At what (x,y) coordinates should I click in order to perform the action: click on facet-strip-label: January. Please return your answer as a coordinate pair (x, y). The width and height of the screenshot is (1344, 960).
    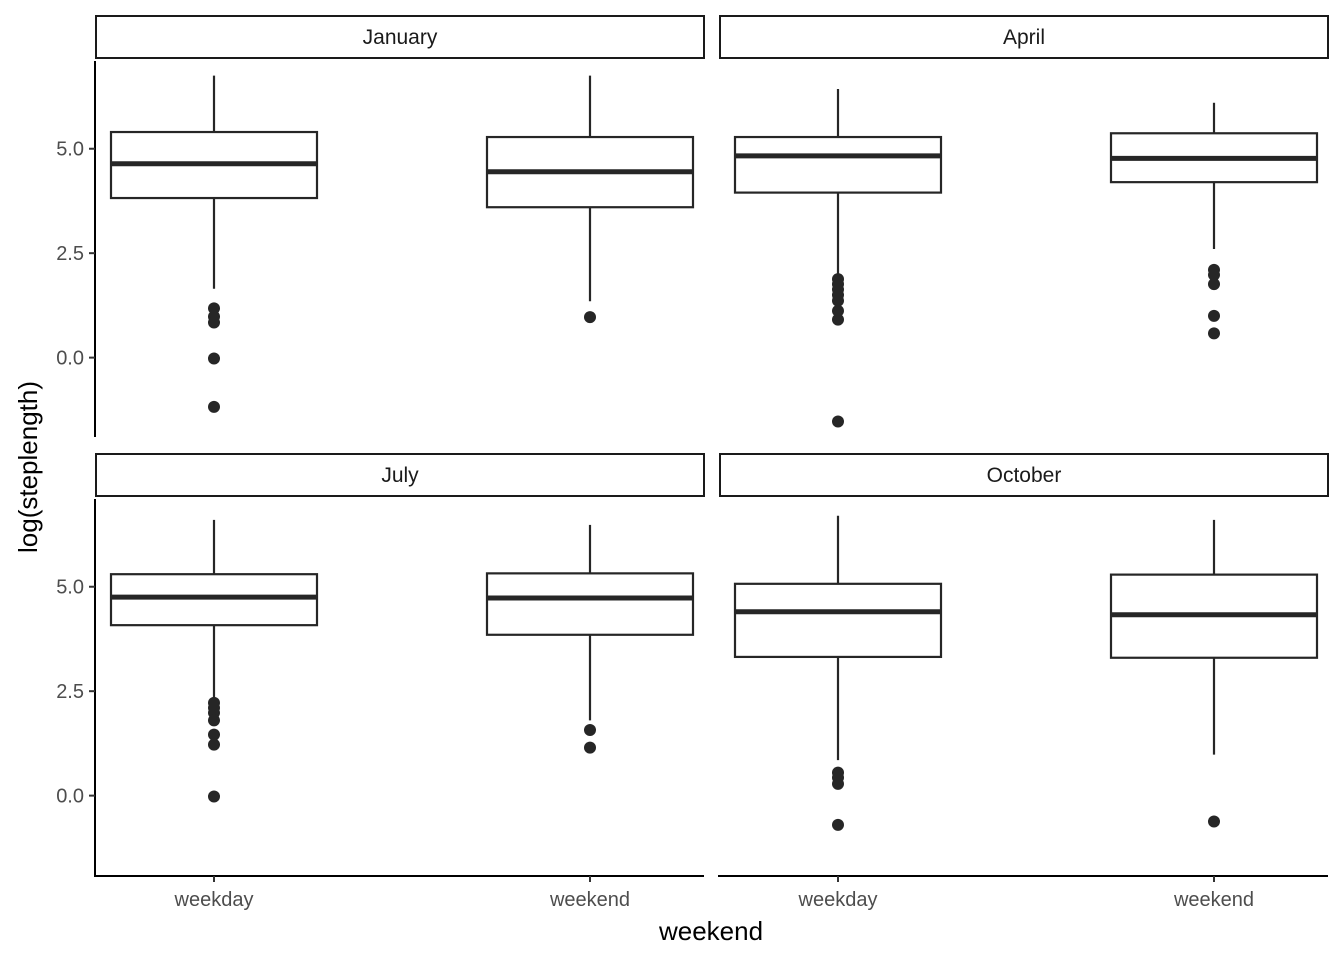
    Looking at the image, I should click on (400, 37).